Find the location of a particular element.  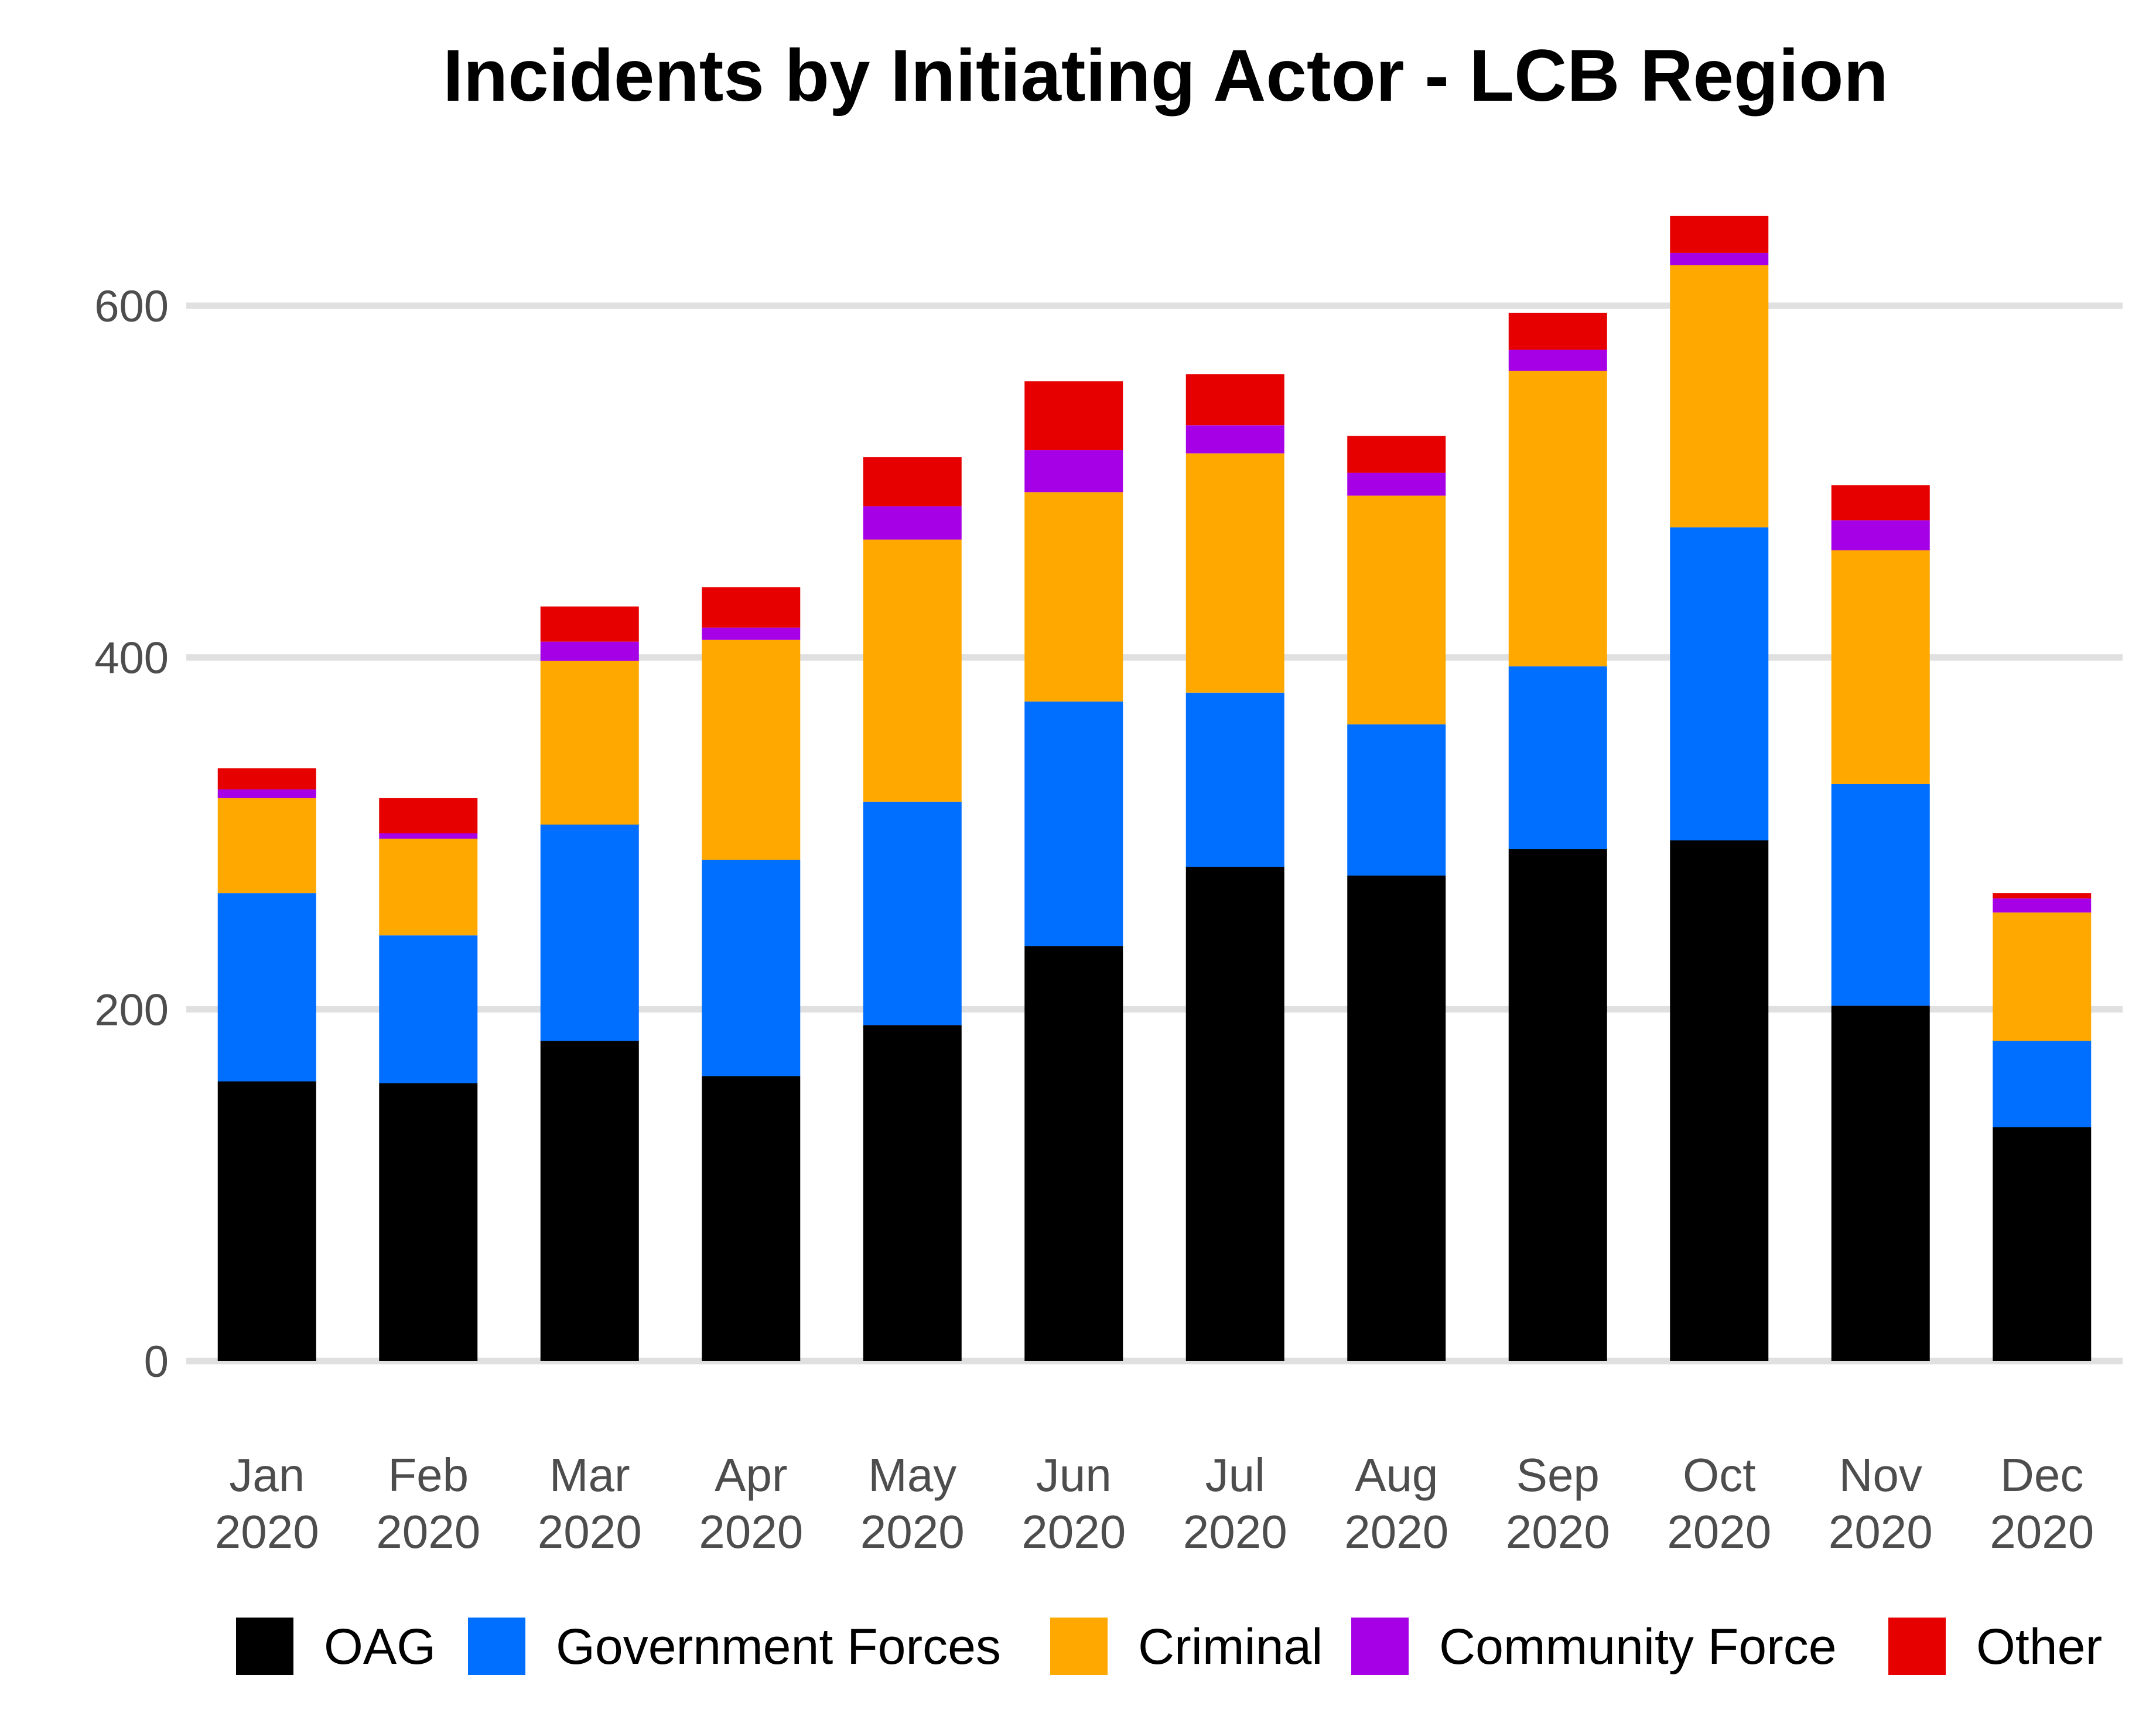

bar-stack-feb is located at coordinates (428, 1079).